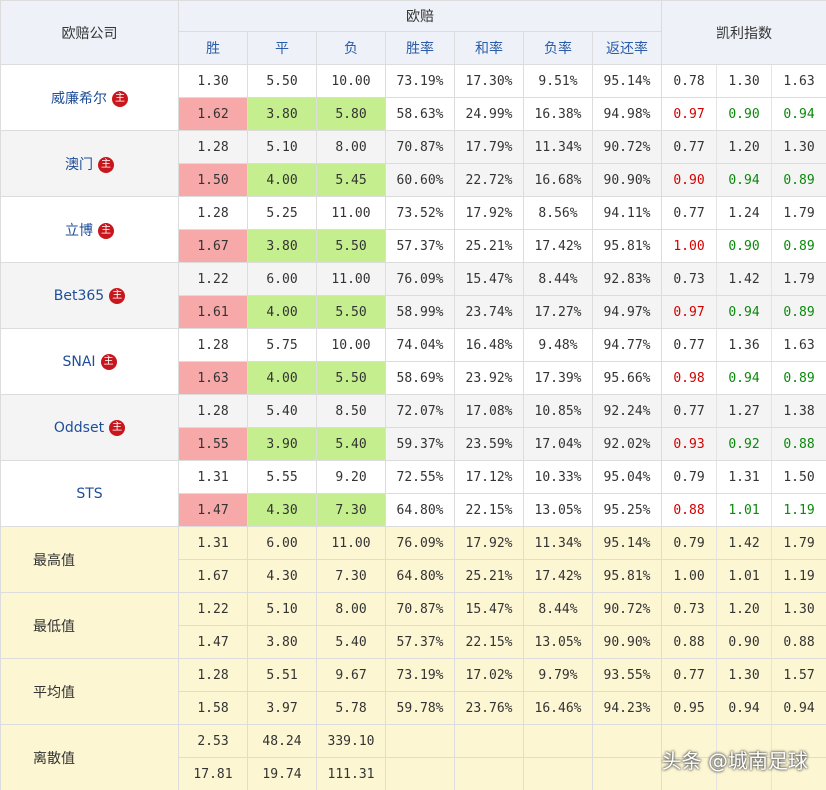 The width and height of the screenshot is (826, 790). Describe the element at coordinates (213, 576) in the screenshot. I see `summary-cell: 1.67` at that location.